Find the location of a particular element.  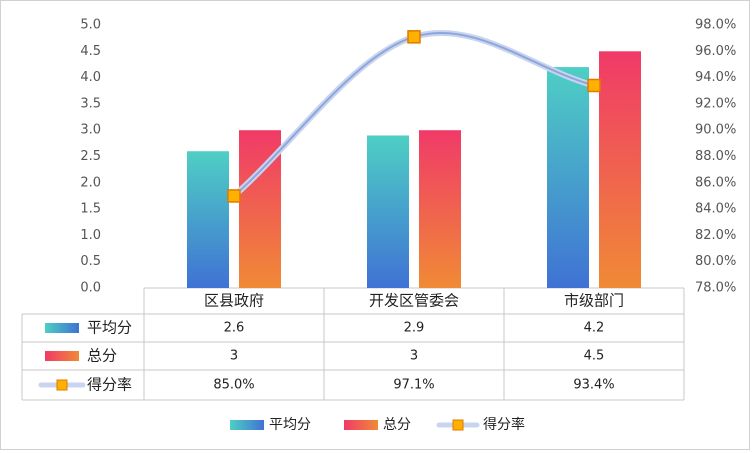

right-tick-label: 92.0% is located at coordinates (715, 103).